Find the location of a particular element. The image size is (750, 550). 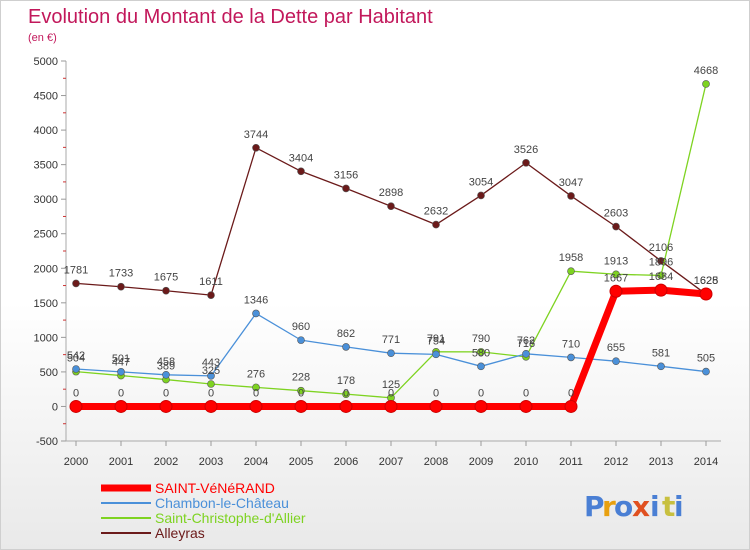

y-tick-label: 4500 is located at coordinates (46, 97).